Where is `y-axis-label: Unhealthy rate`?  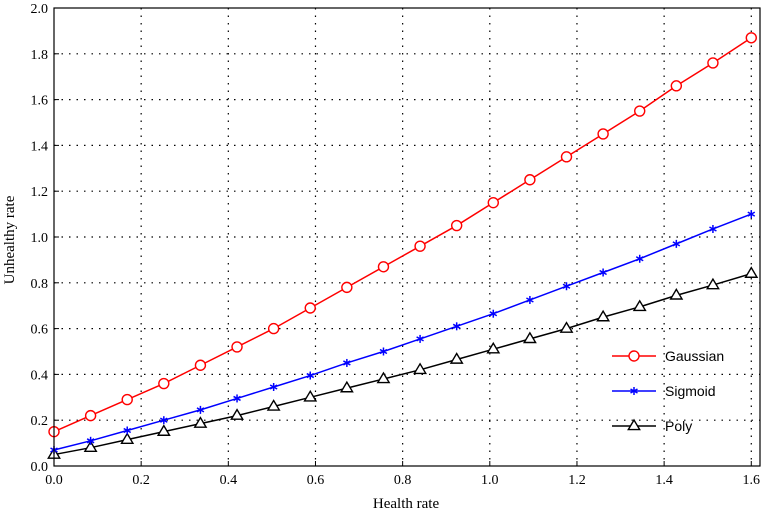
y-axis-label: Unhealthy rate is located at coordinates (10, 239).